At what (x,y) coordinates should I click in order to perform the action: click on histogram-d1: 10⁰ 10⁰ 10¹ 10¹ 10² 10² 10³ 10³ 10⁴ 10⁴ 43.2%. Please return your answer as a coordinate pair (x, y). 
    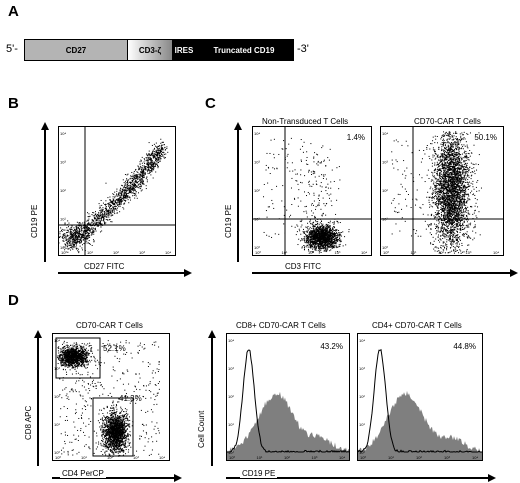
    Looking at the image, I should click on (288, 397).